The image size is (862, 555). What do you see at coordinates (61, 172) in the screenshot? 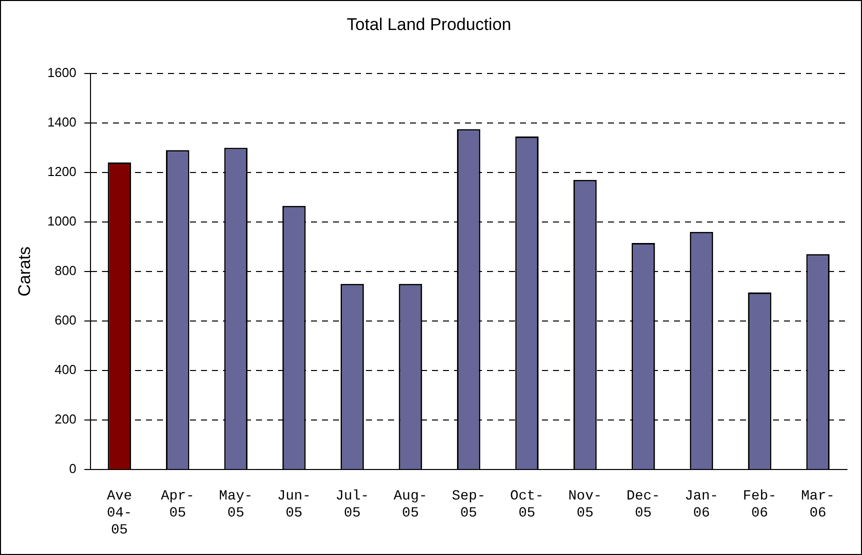
I see `y-tick-label: 1200` at bounding box center [61, 172].